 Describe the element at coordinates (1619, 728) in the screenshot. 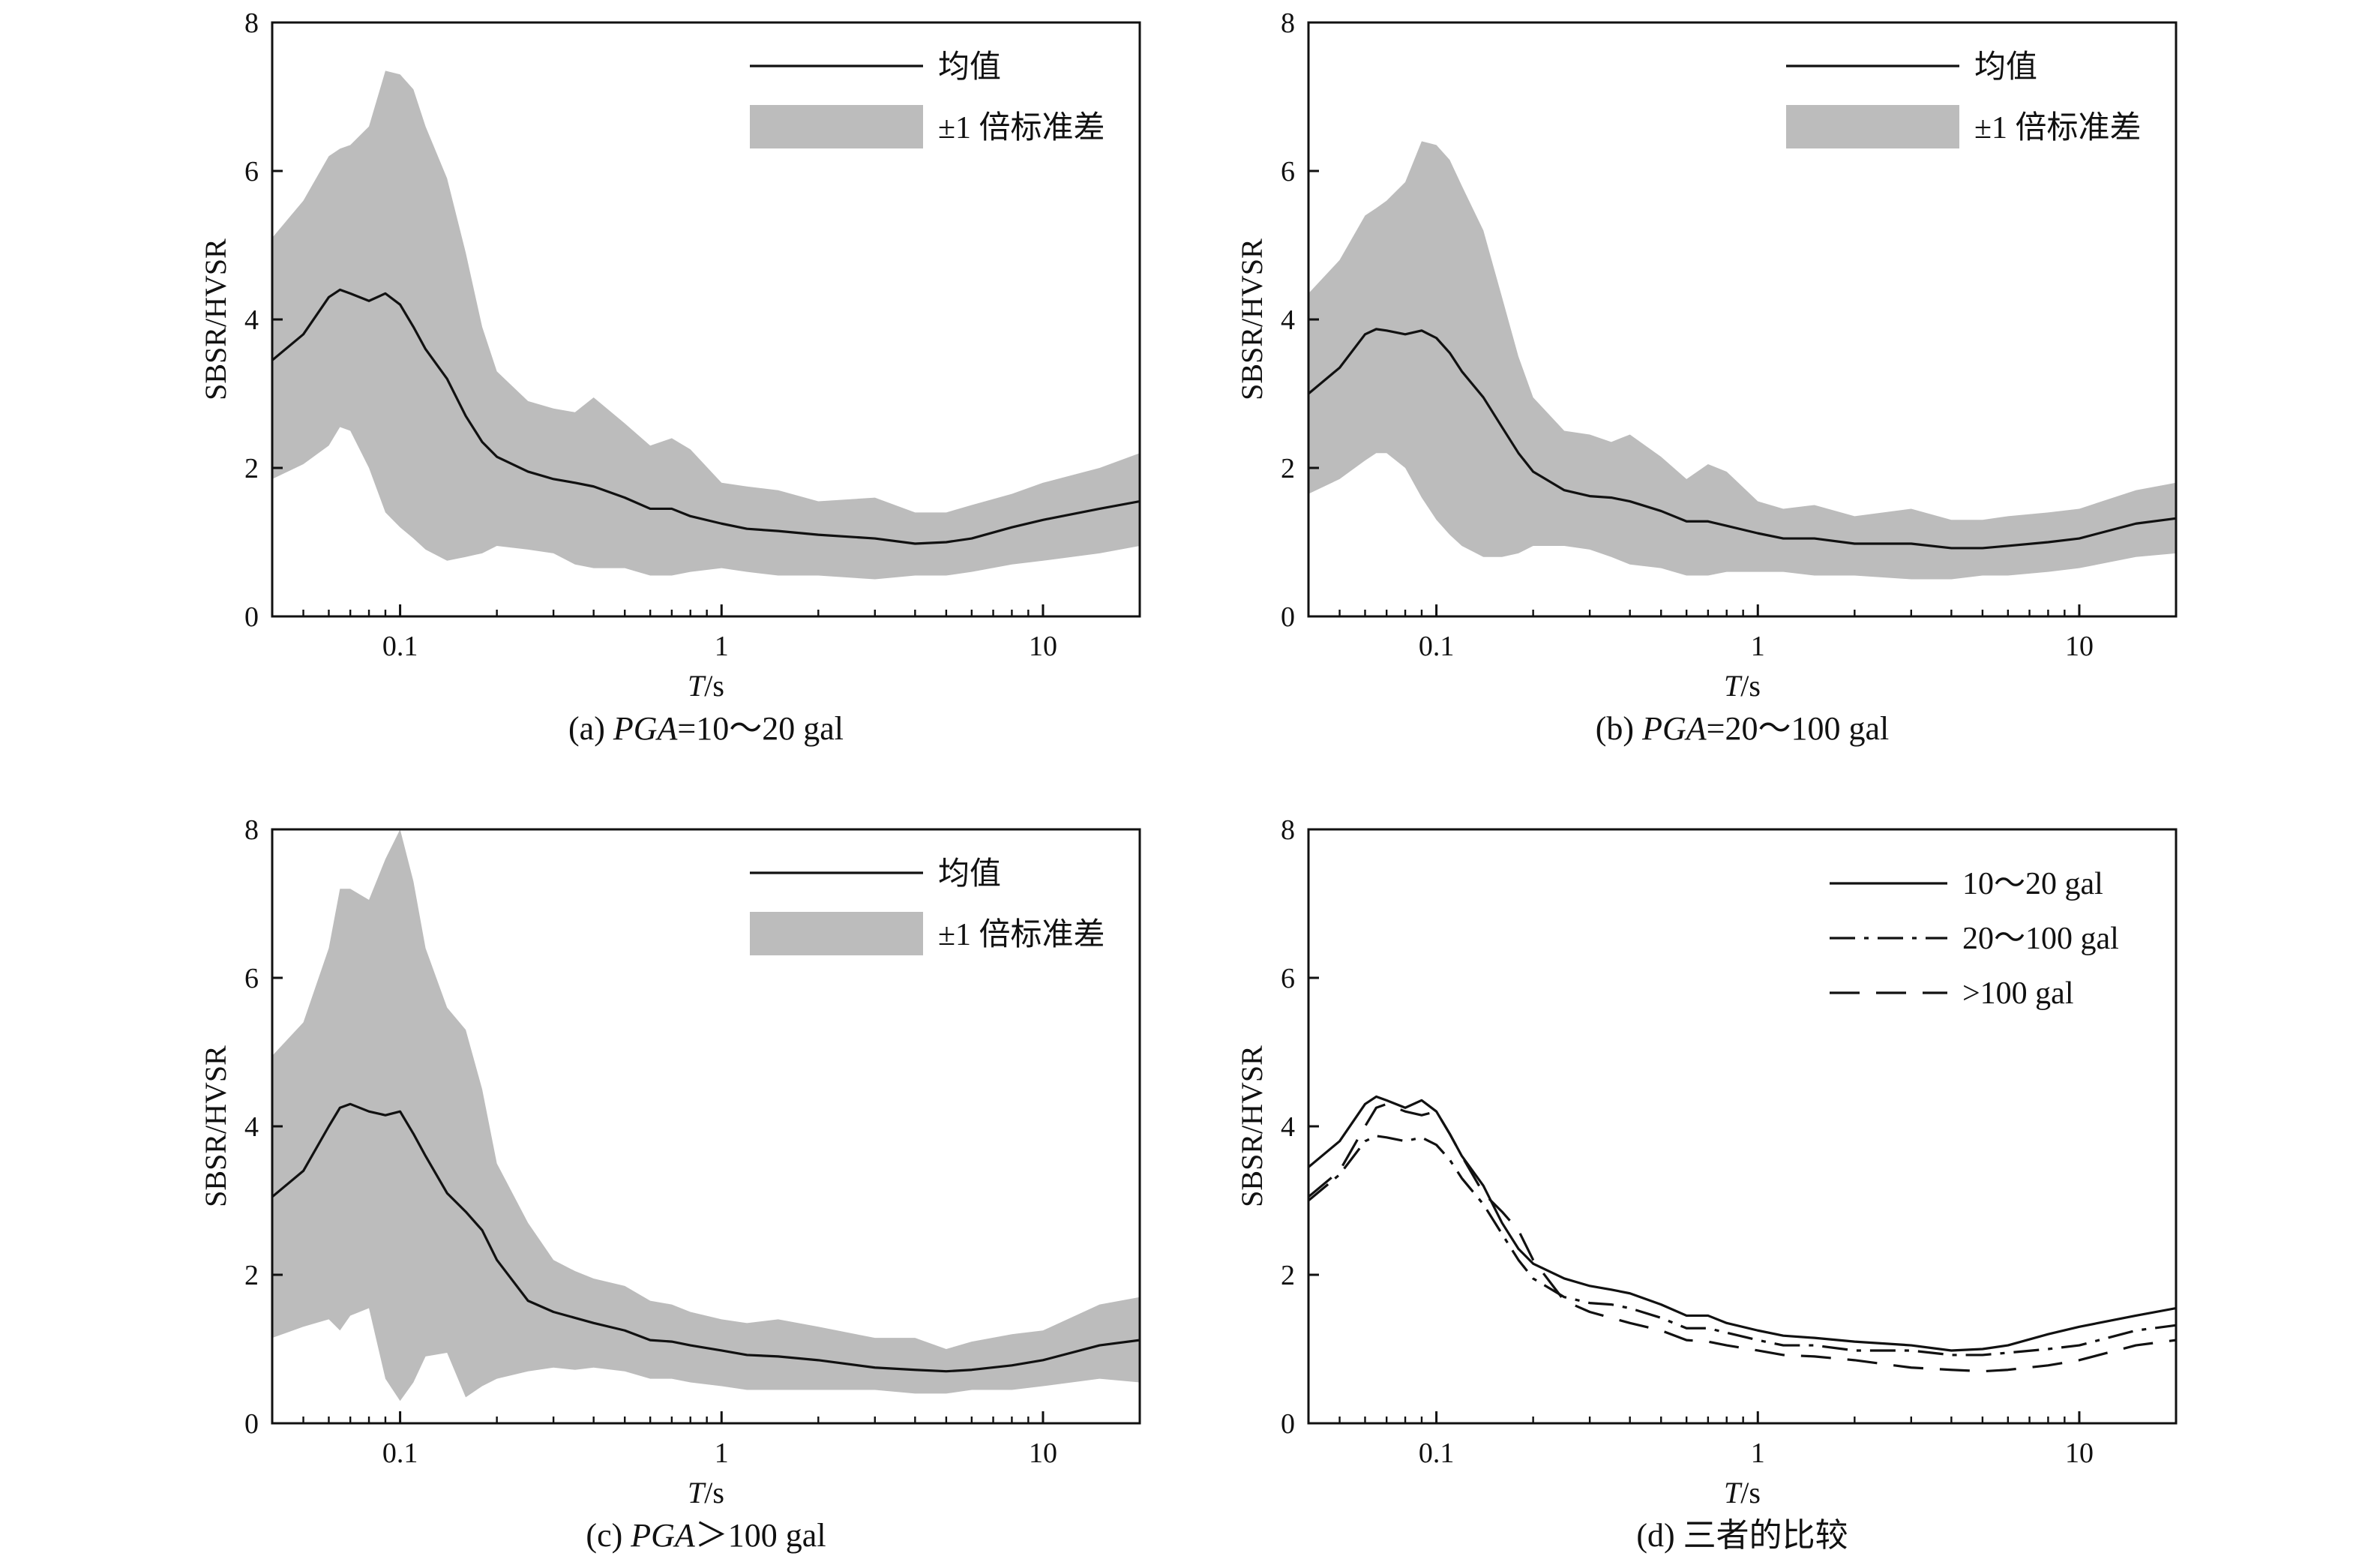

I see `caption-prefix: (b)` at that location.